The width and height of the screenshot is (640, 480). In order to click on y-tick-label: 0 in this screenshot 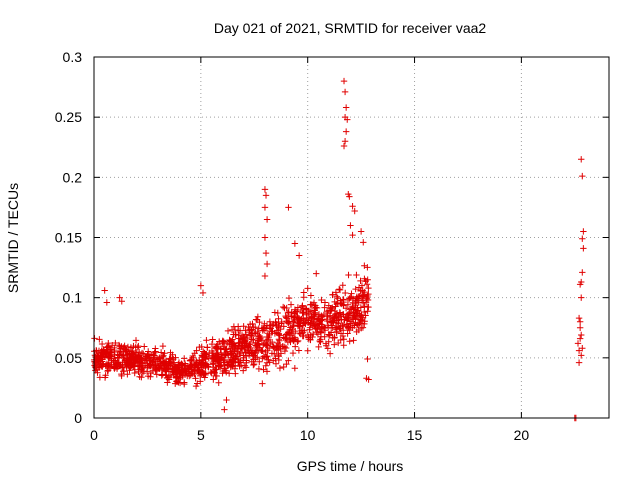, I will do `click(78, 418)`.